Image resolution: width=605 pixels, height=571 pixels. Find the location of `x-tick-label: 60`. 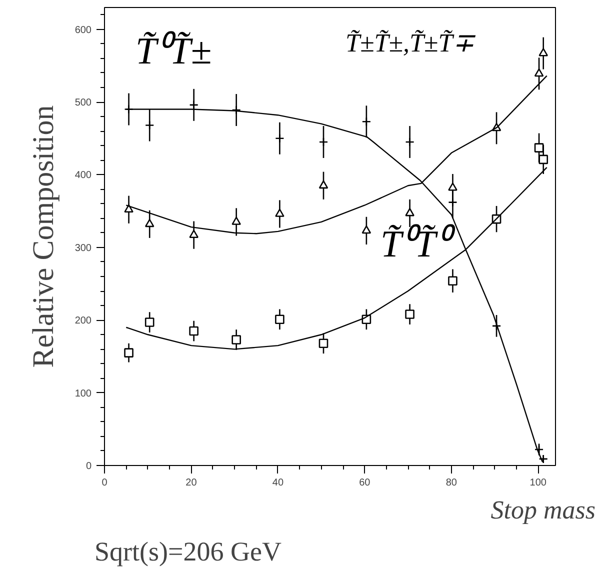

x-tick-label: 60 is located at coordinates (365, 483).